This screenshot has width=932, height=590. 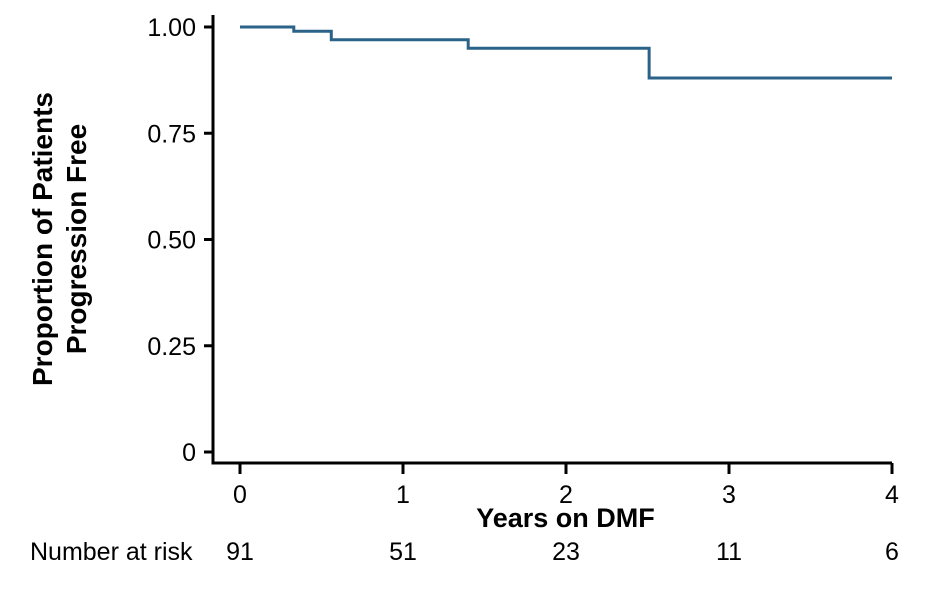 I want to click on y-tick-label: 0, so click(x=189, y=453).